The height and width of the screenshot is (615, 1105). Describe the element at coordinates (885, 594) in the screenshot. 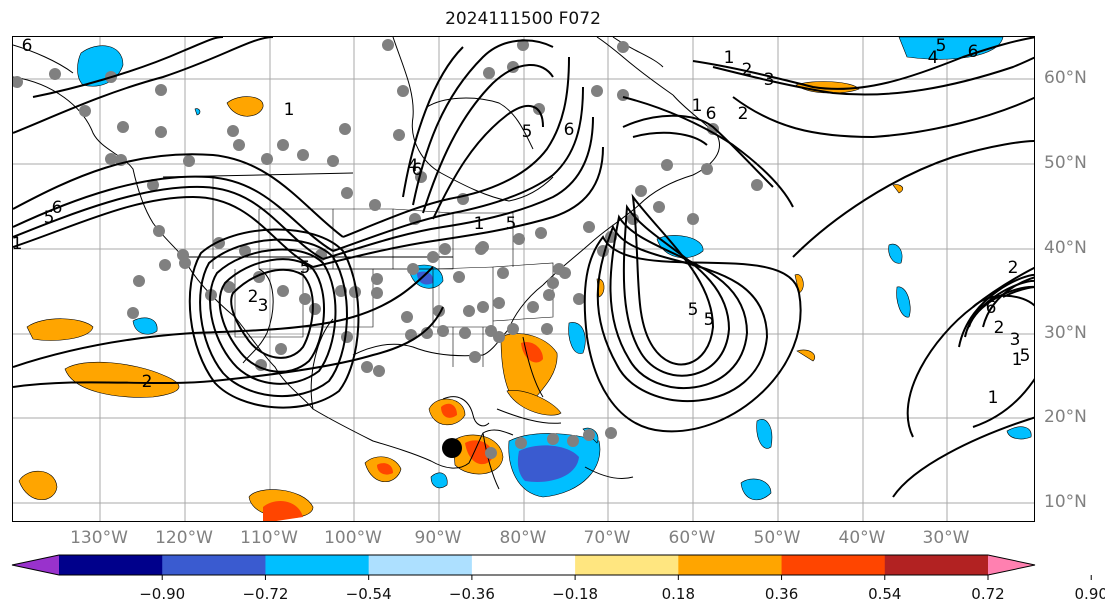

I see `colorbar-tick-label: 0.54` at that location.